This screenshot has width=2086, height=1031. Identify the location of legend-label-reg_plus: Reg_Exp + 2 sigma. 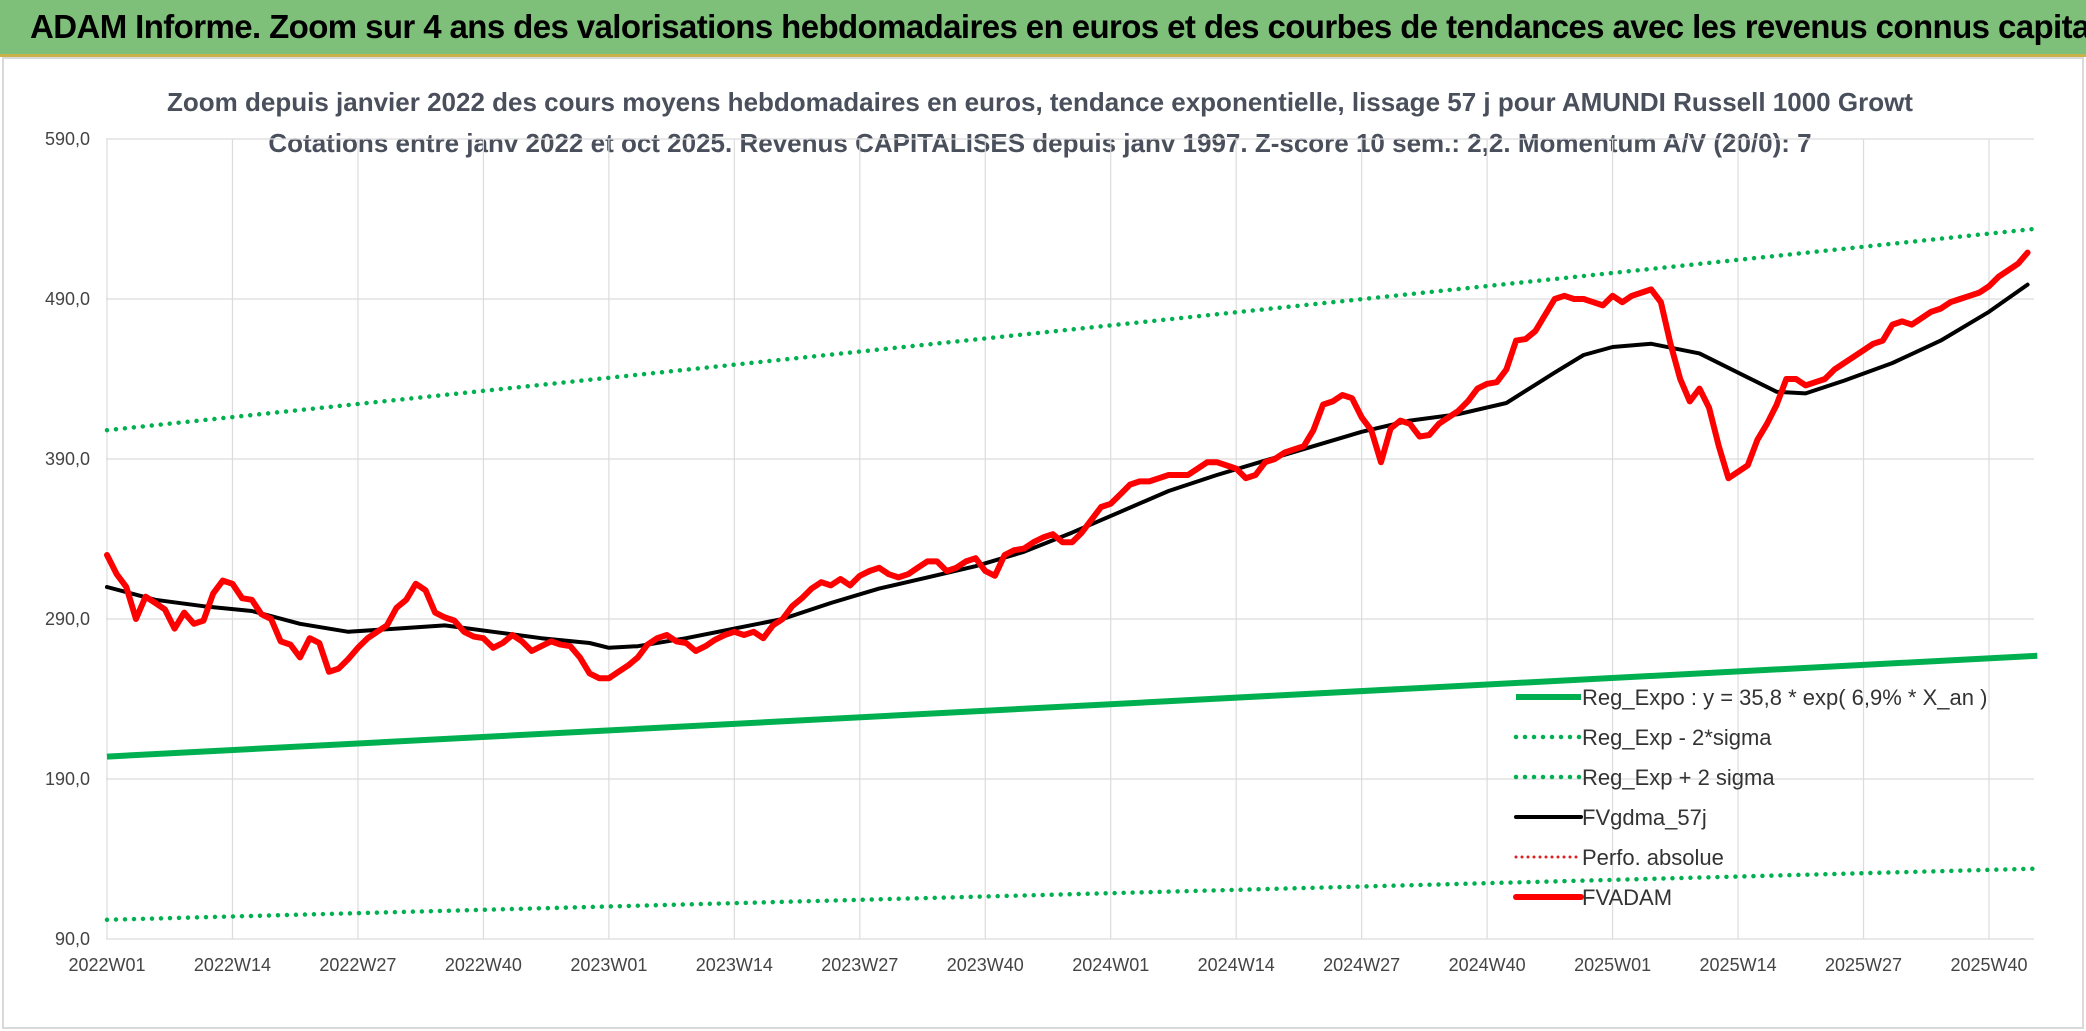
(1678, 777).